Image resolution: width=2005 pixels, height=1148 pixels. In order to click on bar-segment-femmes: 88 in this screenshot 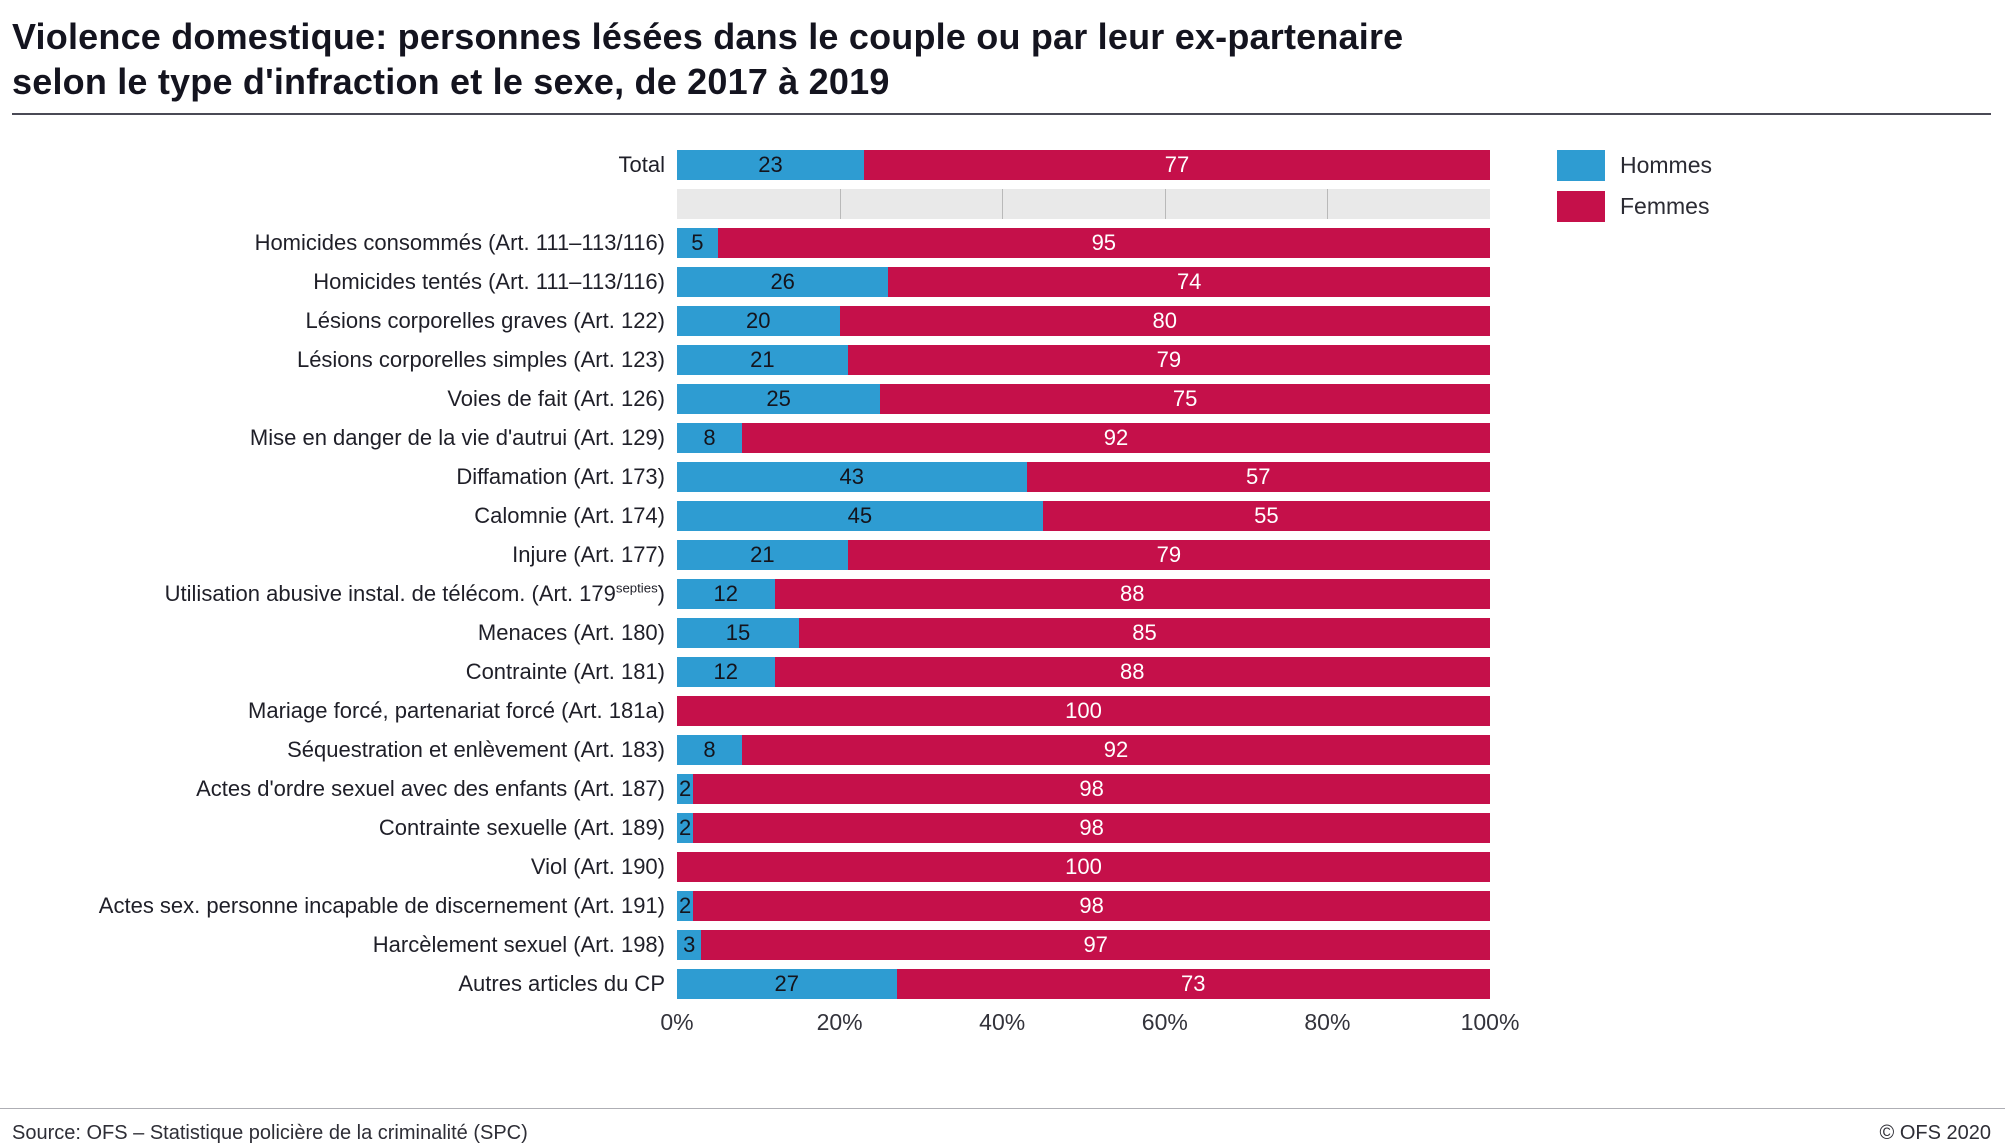, I will do `click(1132, 672)`.